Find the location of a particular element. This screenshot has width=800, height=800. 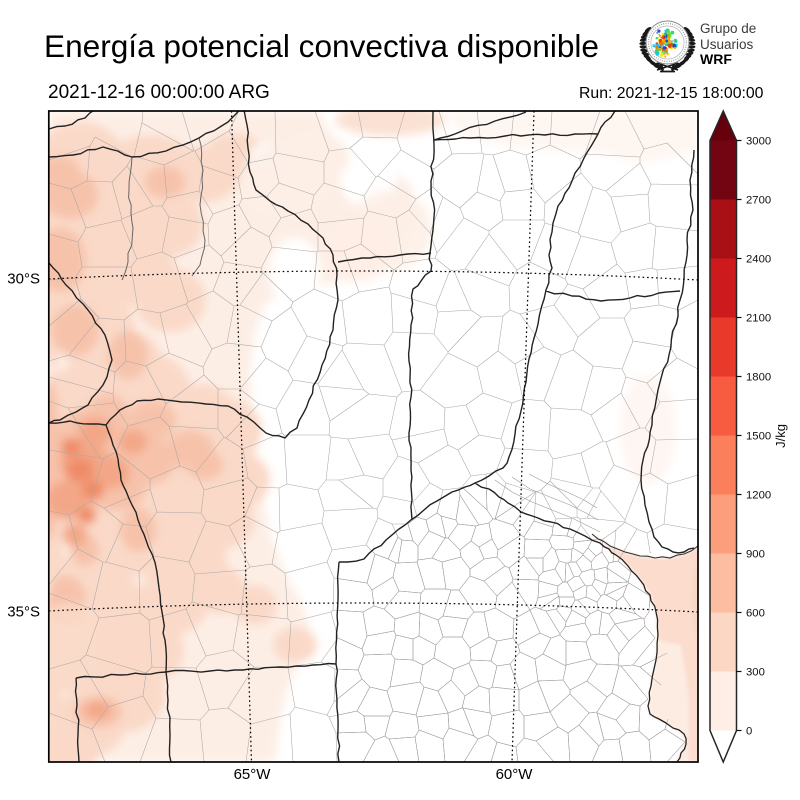

svg-text: 30°S is located at coordinates (23, 279).